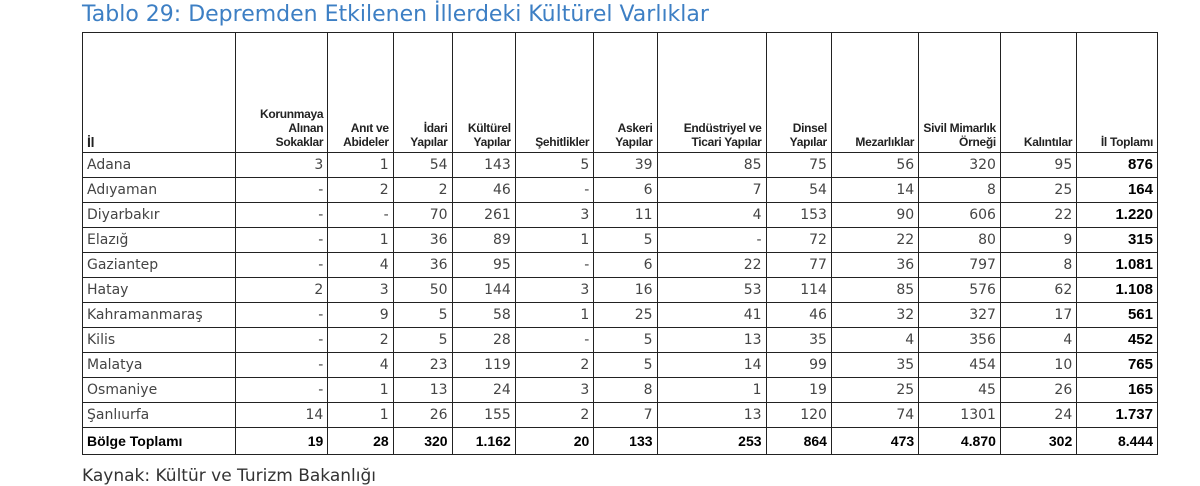 The height and width of the screenshot is (486, 1200). Describe the element at coordinates (798, 415) in the screenshot. I see `table-cell: 120` at that location.